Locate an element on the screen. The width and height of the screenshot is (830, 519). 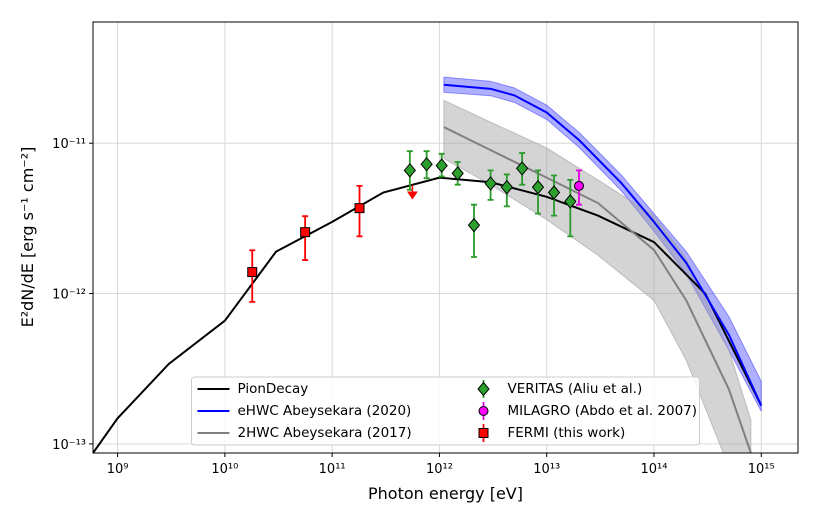
x-tick-label: 10¹¹ is located at coordinates (332, 469).